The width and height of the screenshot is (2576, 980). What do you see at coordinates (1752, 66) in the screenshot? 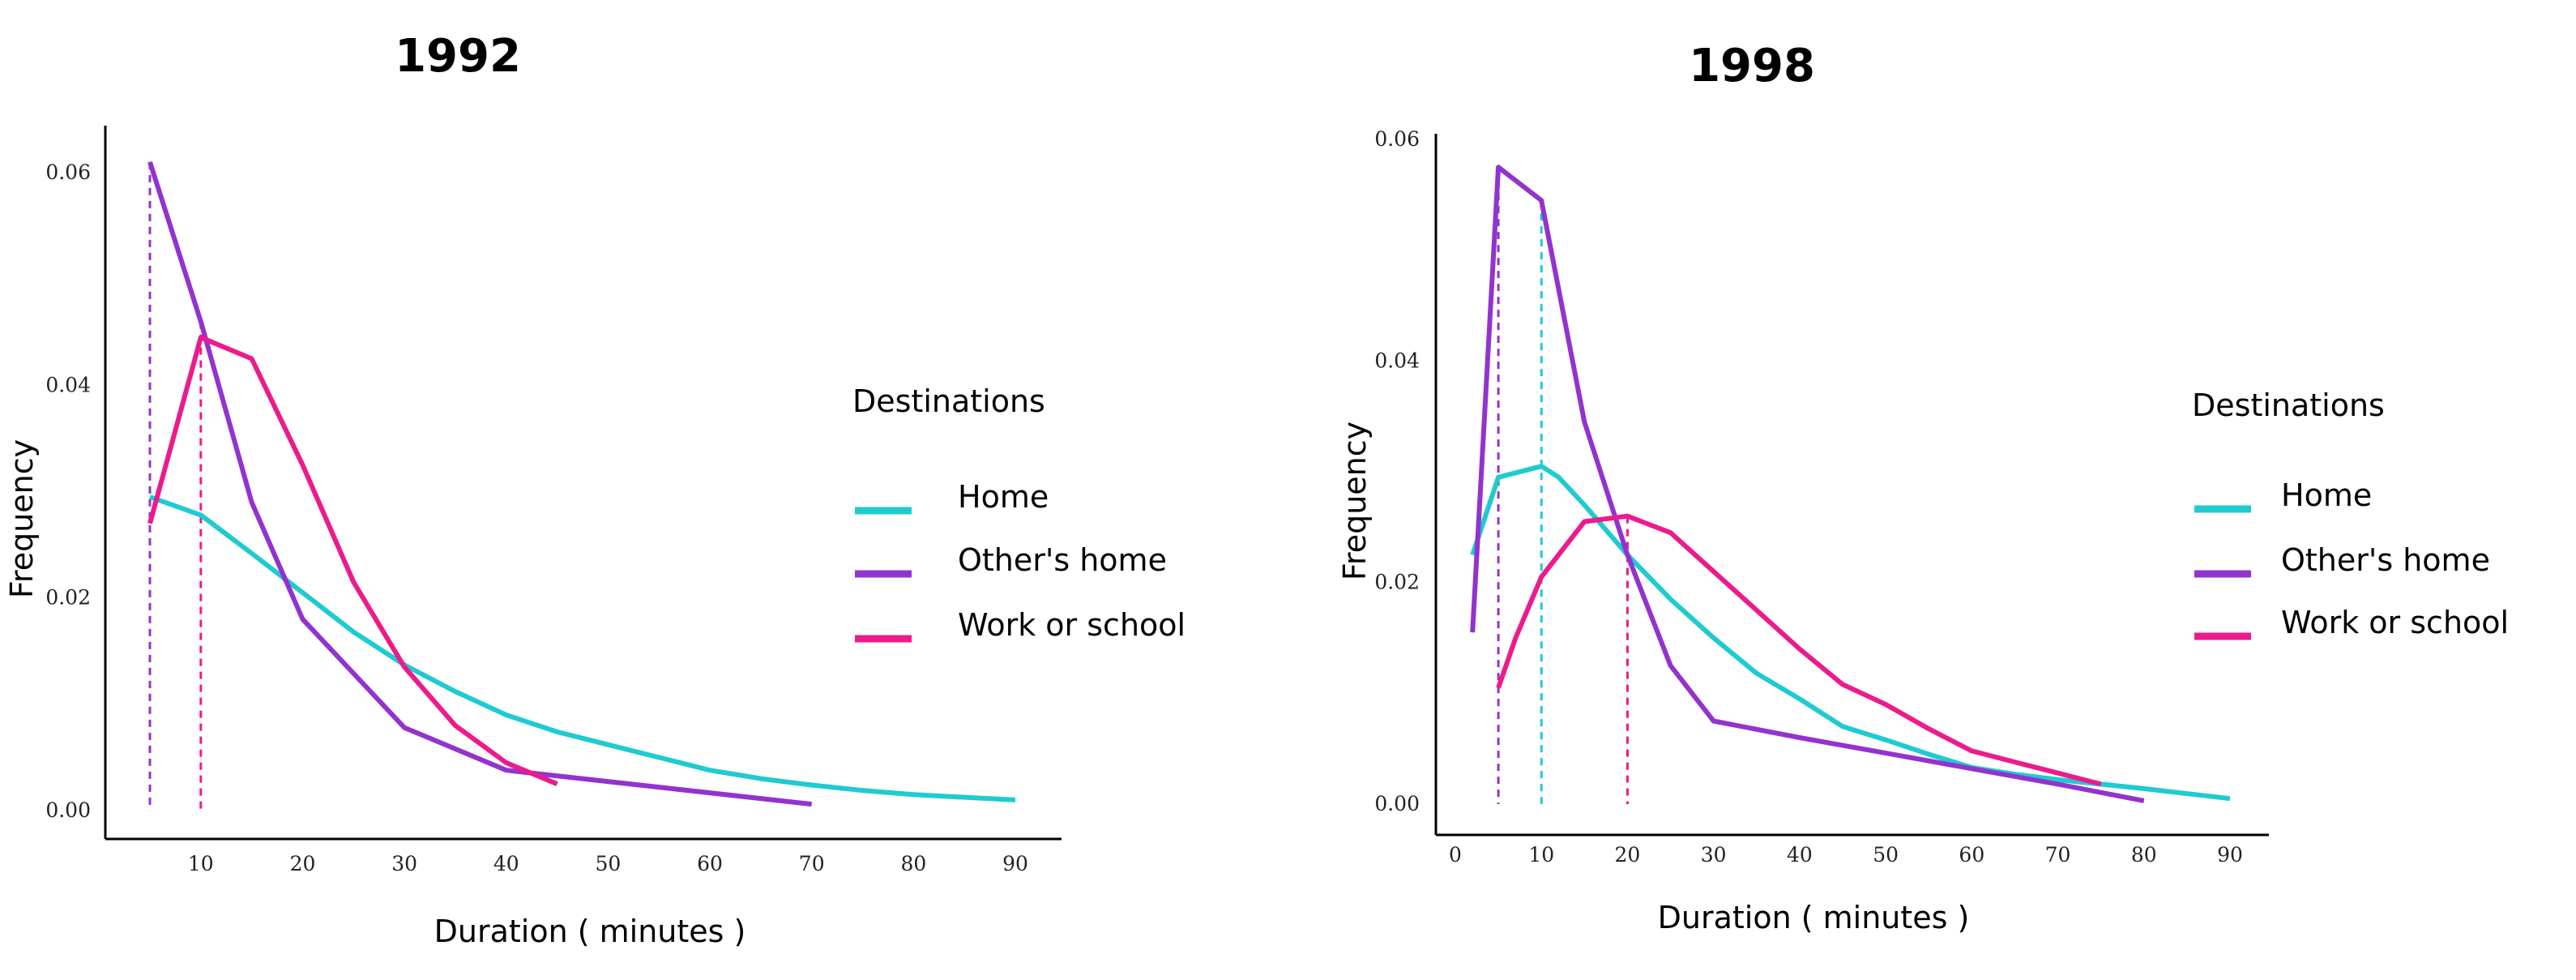
I see `chart-title: 1998` at bounding box center [1752, 66].